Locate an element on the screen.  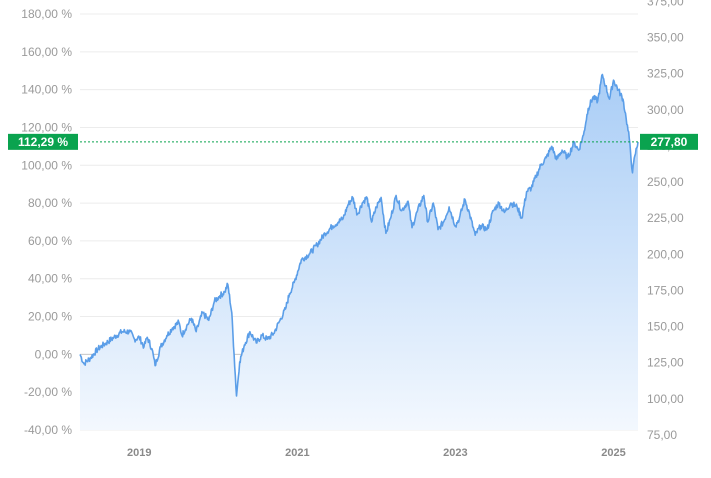
current-value-indicator: 112,29 % 277,80 is located at coordinates (353, 141).